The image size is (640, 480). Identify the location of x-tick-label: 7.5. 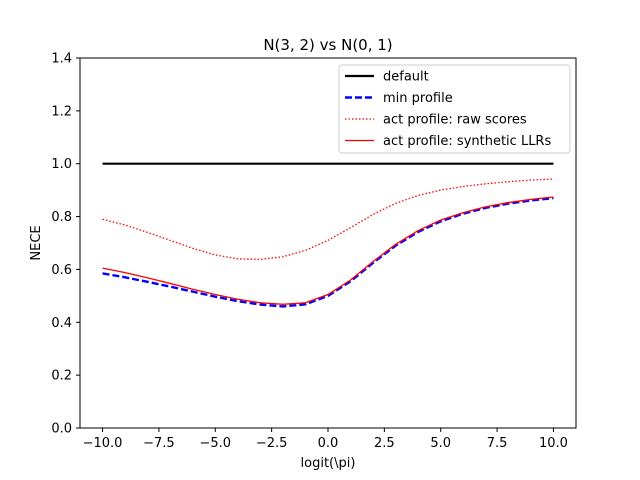
(497, 443).